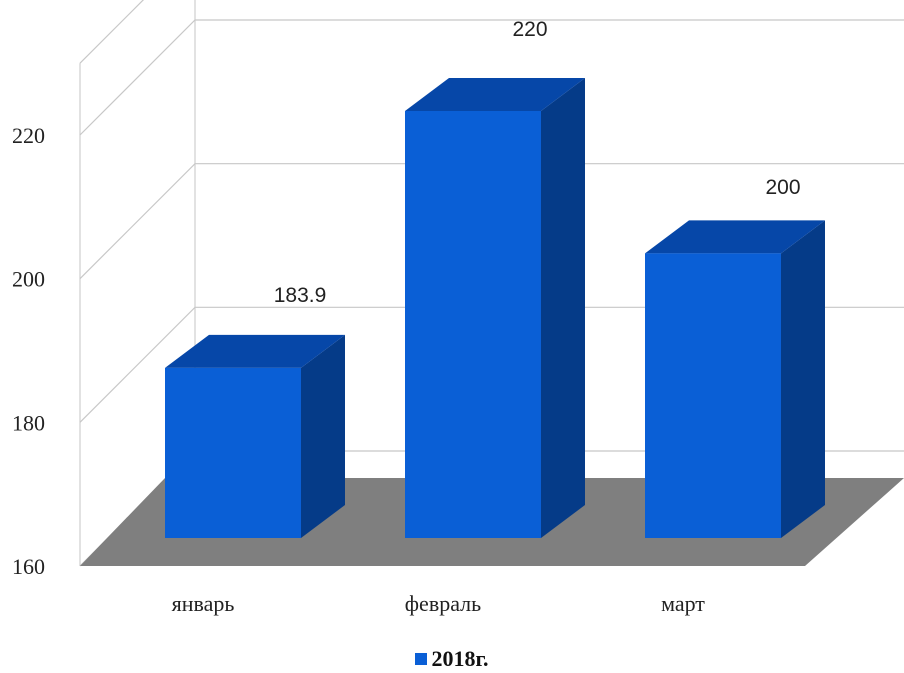  Describe the element at coordinates (421, 659) in the screenshot. I see `legend-swatch` at that location.